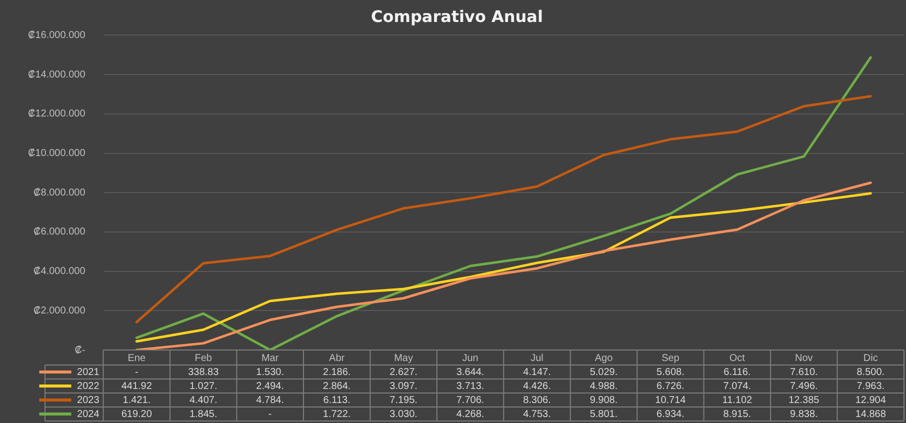 The image size is (906, 423). What do you see at coordinates (537, 358) in the screenshot?
I see `x-tick-label: Jul` at bounding box center [537, 358].